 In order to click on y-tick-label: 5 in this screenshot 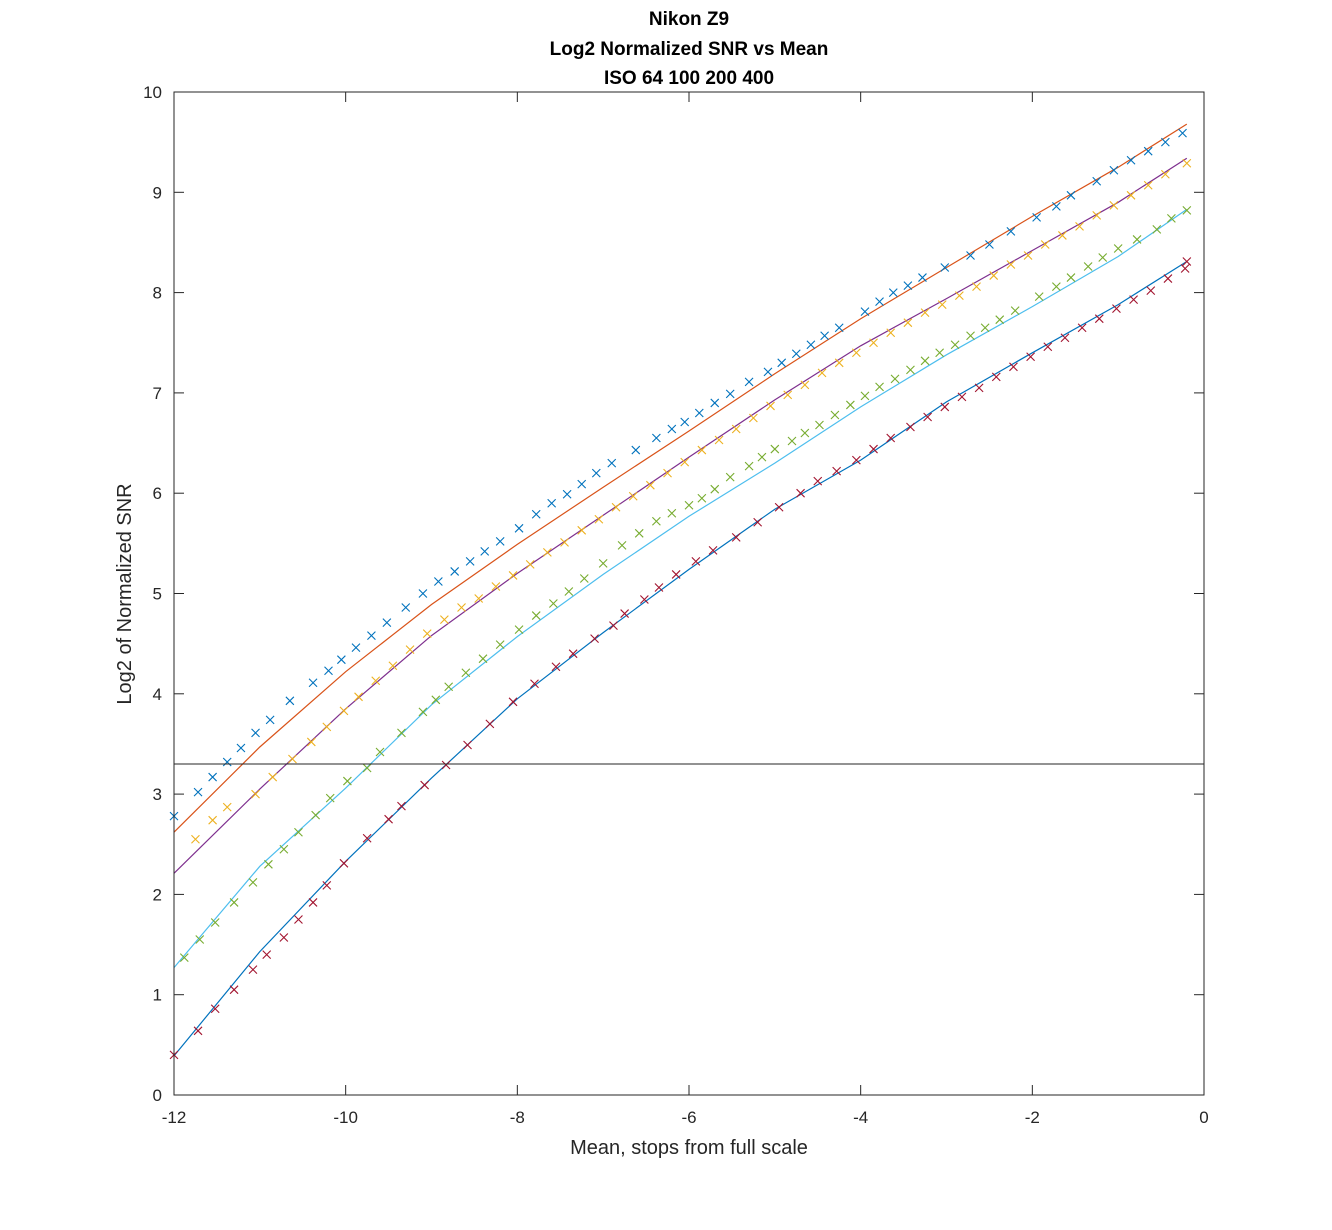, I will do `click(157, 594)`.